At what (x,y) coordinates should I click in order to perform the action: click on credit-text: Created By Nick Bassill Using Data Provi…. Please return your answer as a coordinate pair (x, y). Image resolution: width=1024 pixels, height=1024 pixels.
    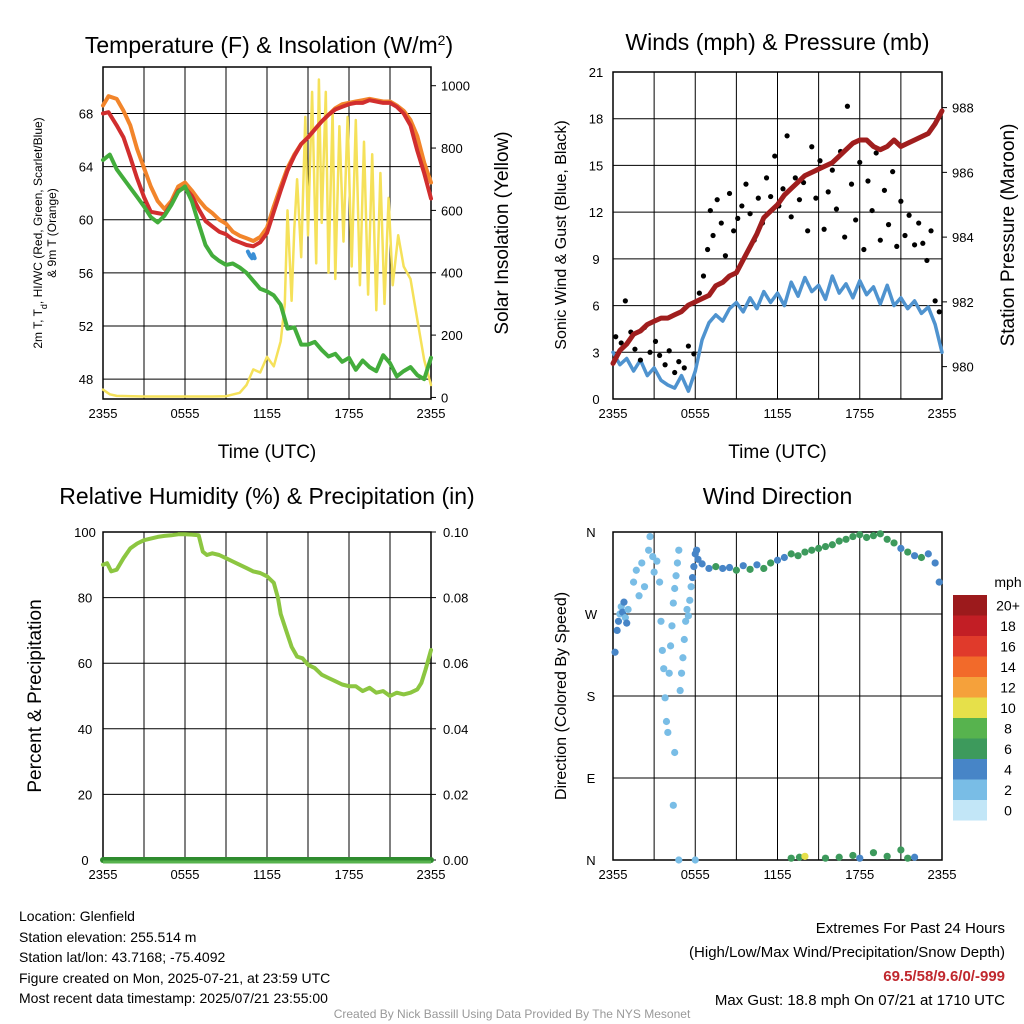
    Looking at the image, I should click on (512, 1014).